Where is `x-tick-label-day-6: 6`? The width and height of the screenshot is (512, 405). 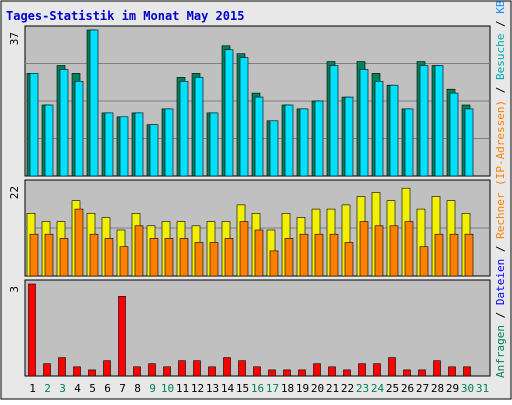 x-tick-label-day-6: 6 is located at coordinates (107, 388).